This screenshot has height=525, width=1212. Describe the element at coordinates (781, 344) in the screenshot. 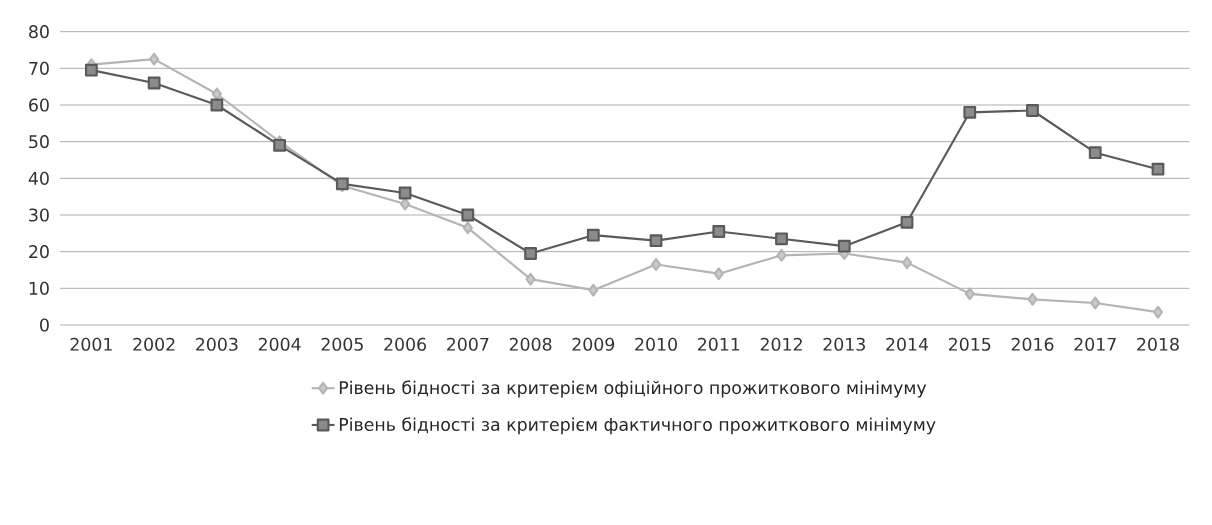

I see `x-tick-label: 2012` at that location.